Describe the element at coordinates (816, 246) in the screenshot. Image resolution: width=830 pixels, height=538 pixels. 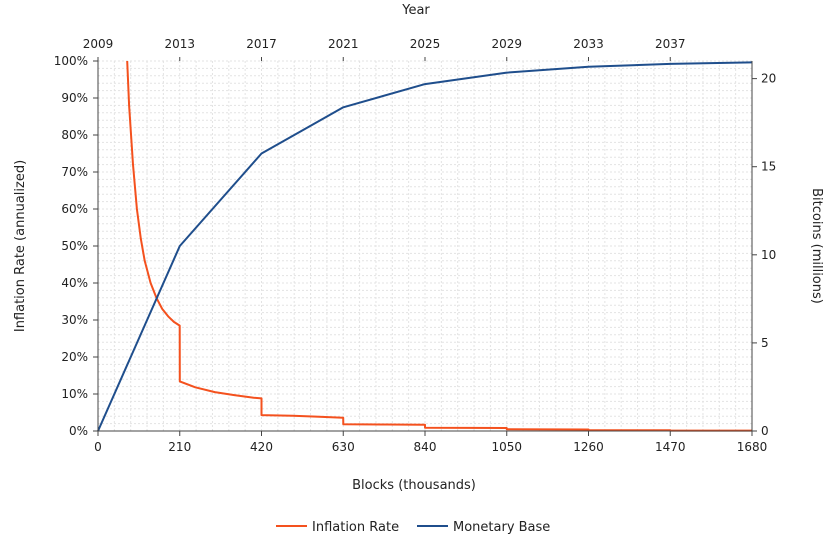
I see `right-axis-title: Bitcoins (millions)` at that location.